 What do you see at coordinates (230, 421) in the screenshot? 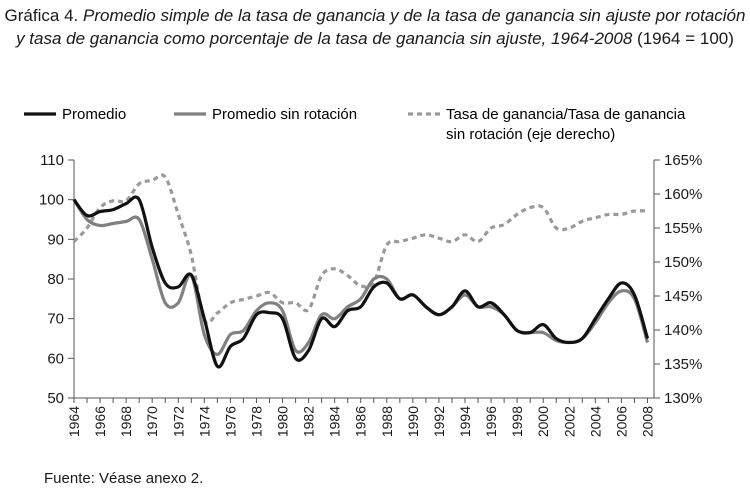
I see `x-tick-label: 1976` at bounding box center [230, 421].